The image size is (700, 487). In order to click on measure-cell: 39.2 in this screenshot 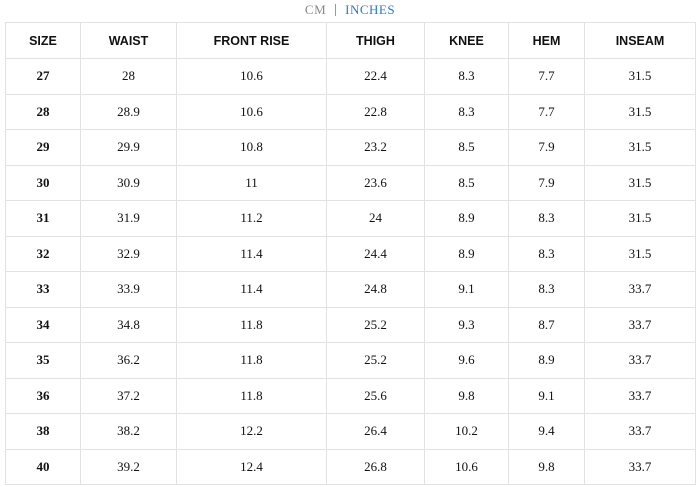, I will do `click(128, 466)`.